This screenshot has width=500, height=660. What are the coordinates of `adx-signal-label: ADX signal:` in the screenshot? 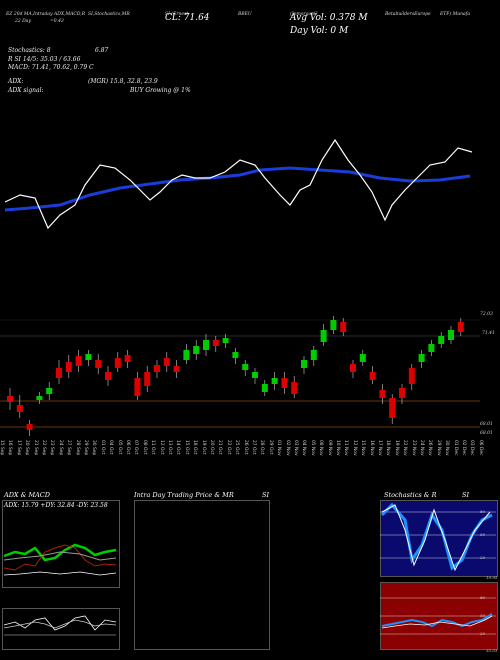 It's located at (26, 90).